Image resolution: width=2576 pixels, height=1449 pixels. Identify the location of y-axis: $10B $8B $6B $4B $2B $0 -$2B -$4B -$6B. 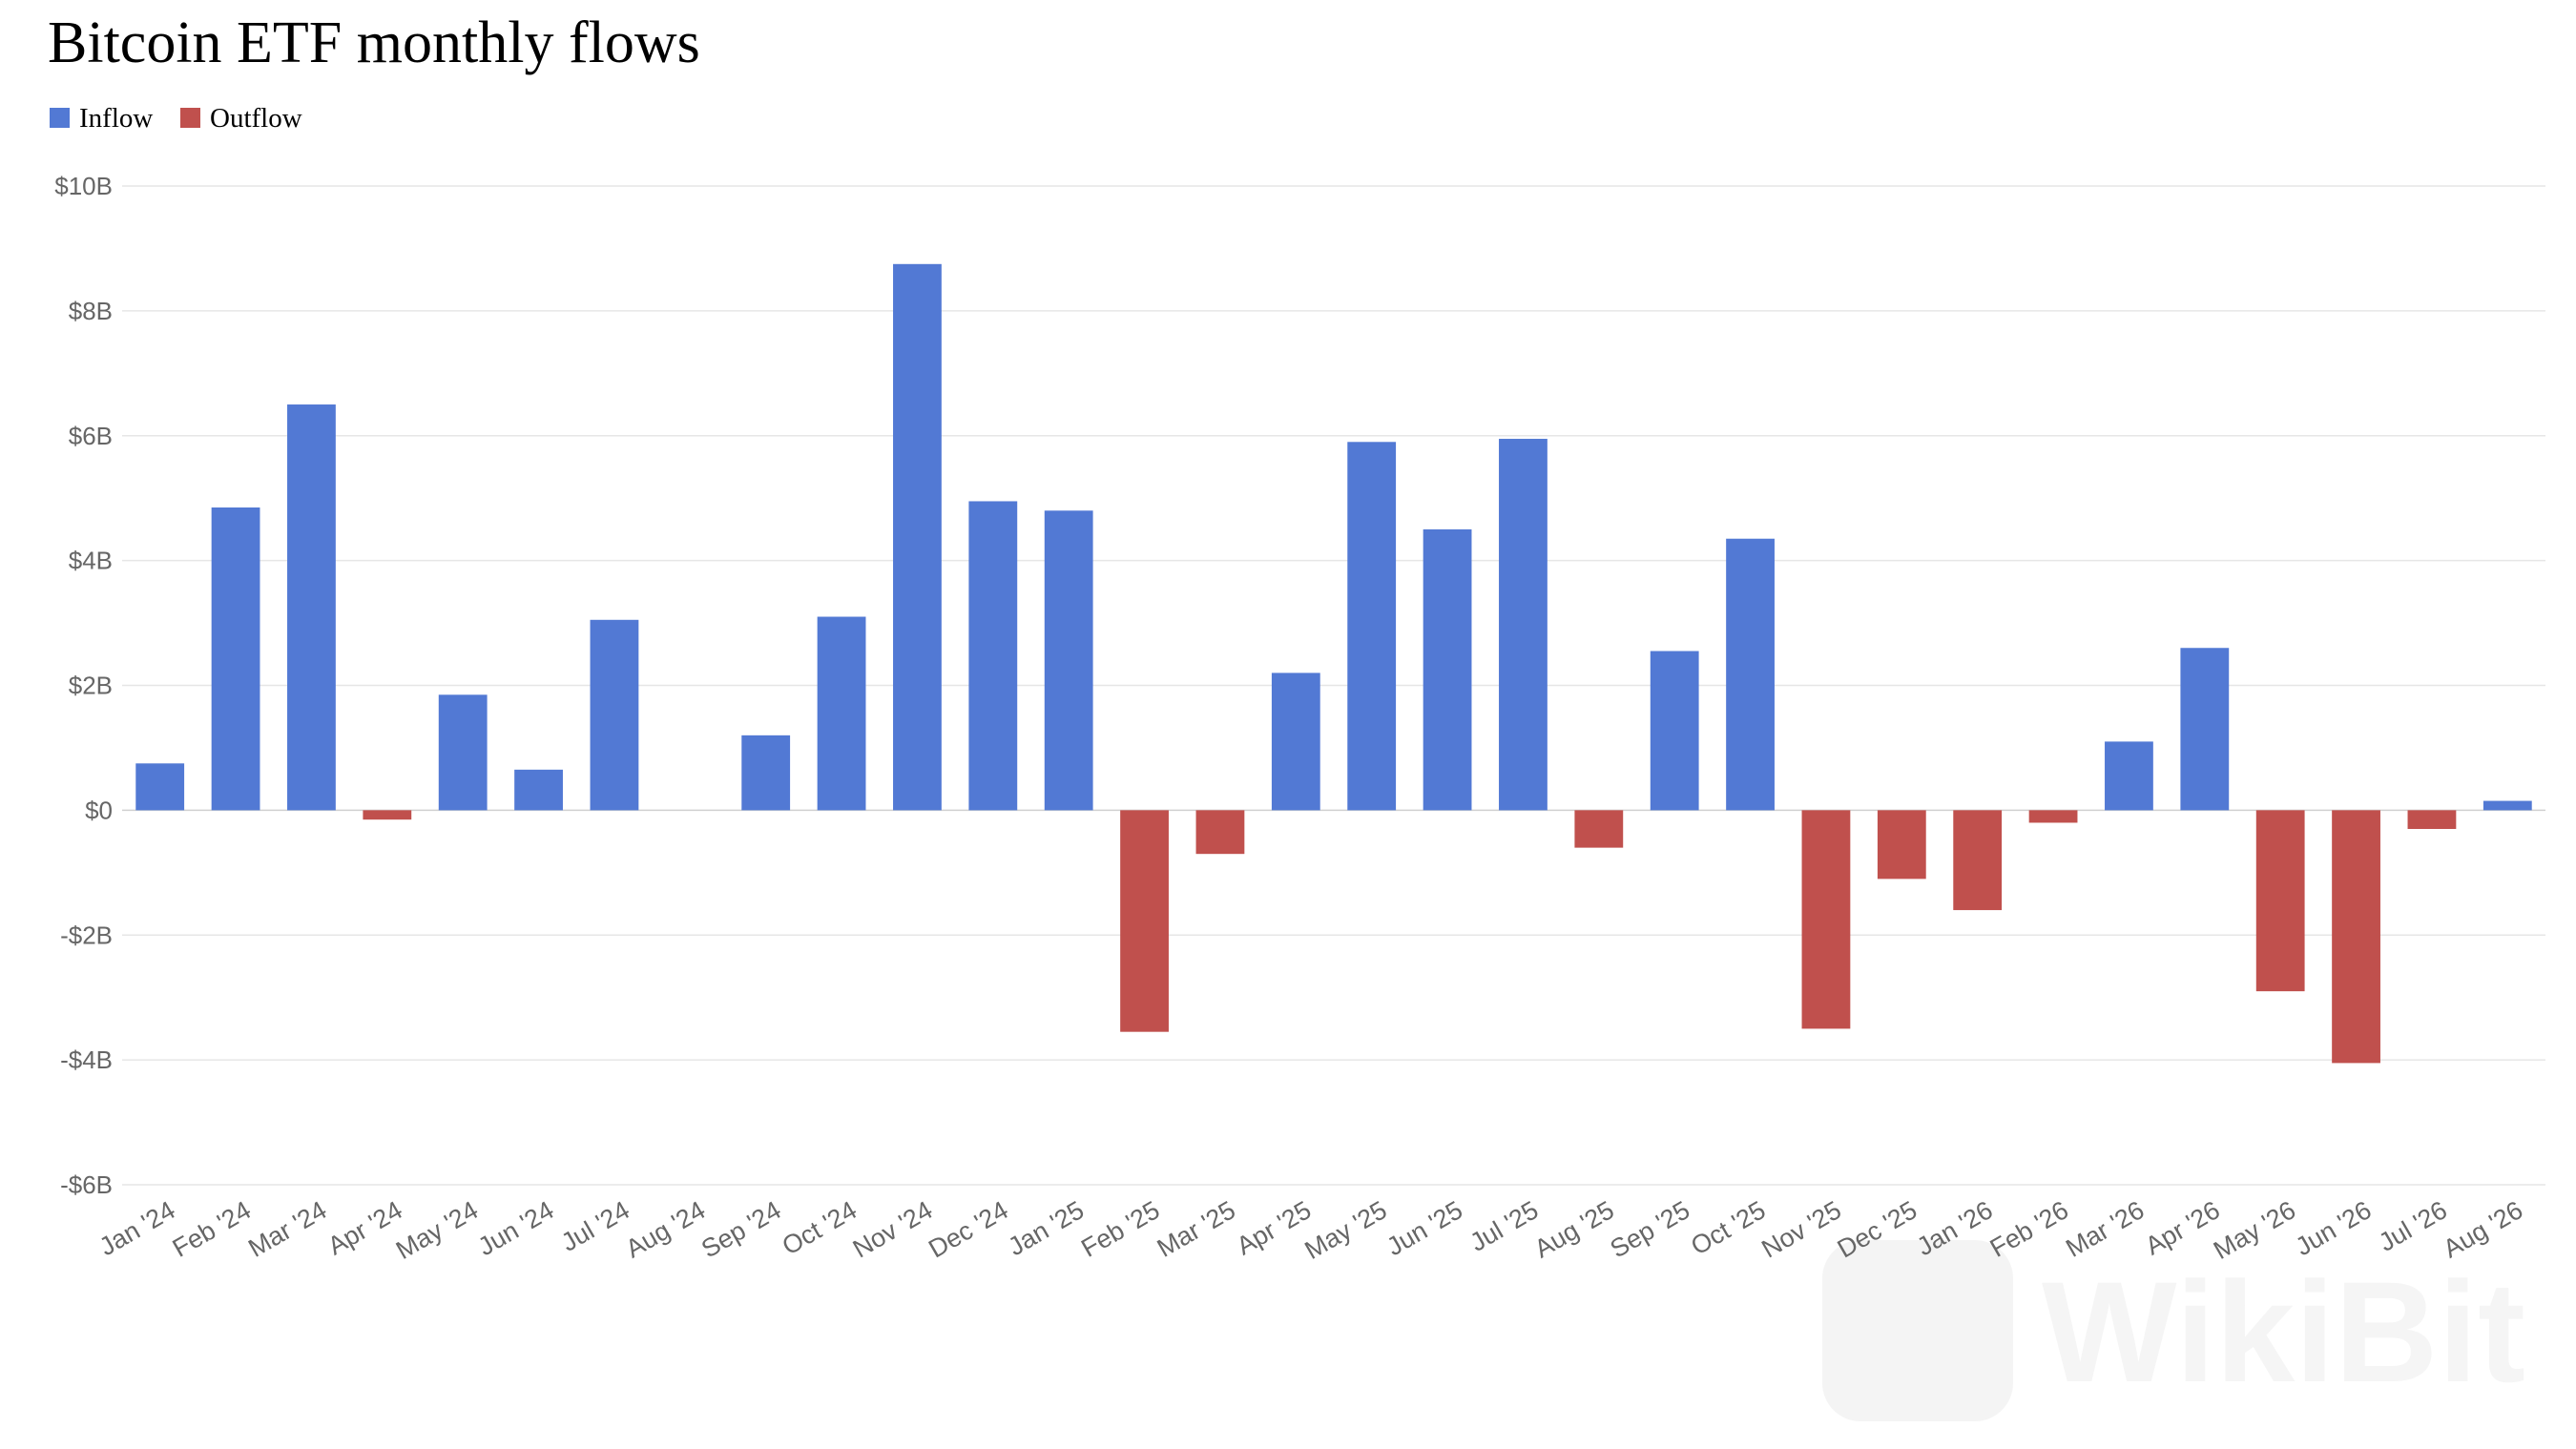
(83, 685).